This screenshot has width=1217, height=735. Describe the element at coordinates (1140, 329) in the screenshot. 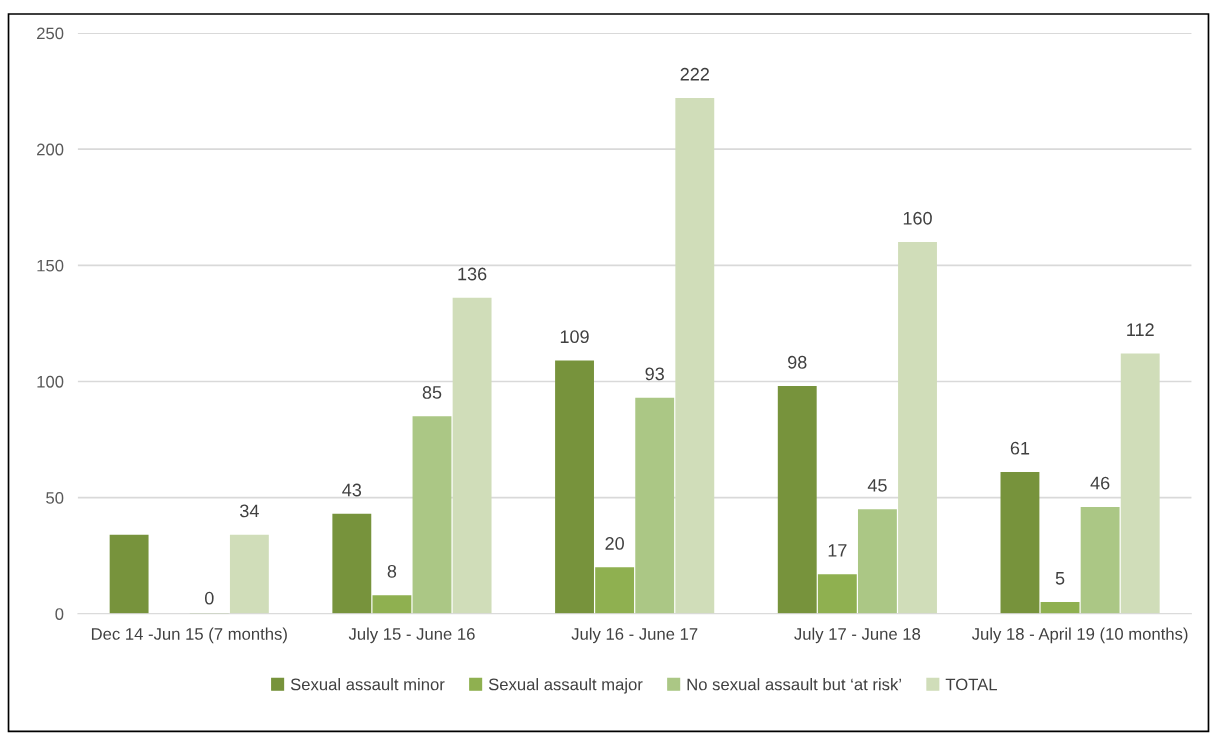

I see `data-label: 112` at that location.